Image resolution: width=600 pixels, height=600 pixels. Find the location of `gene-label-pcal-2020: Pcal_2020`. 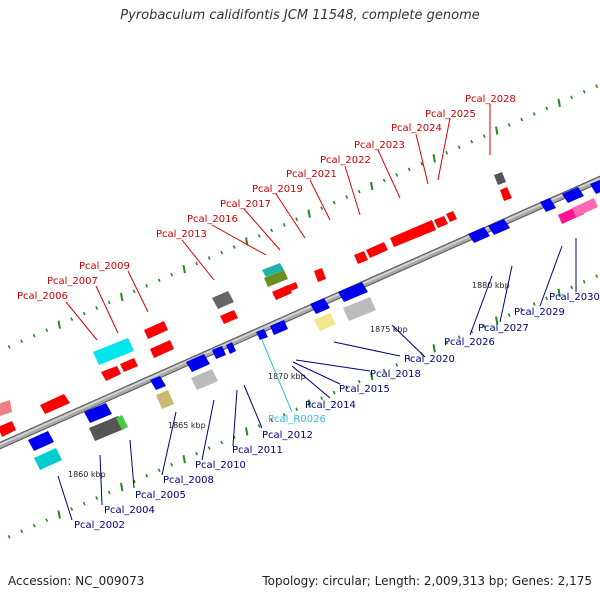

gene-label-pcal-2020: Pcal_2020 is located at coordinates (429, 359).